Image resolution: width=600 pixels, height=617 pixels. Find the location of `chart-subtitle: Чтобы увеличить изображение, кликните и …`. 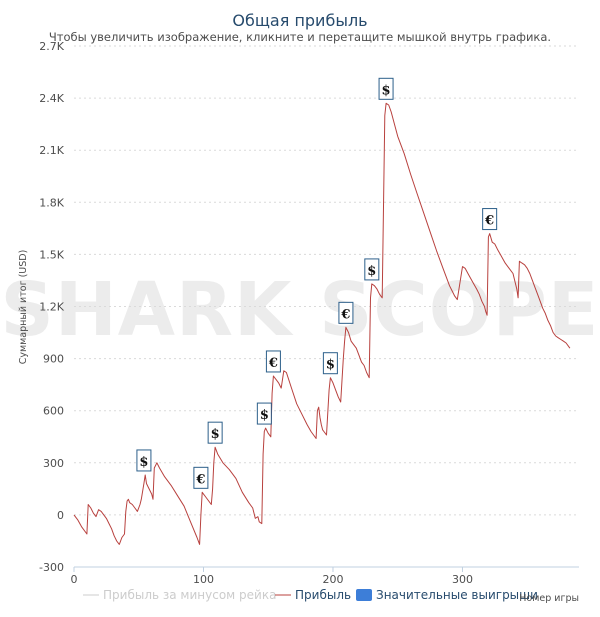

chart-subtitle: Чтобы увеличить изображение, кликните и … is located at coordinates (300, 37).